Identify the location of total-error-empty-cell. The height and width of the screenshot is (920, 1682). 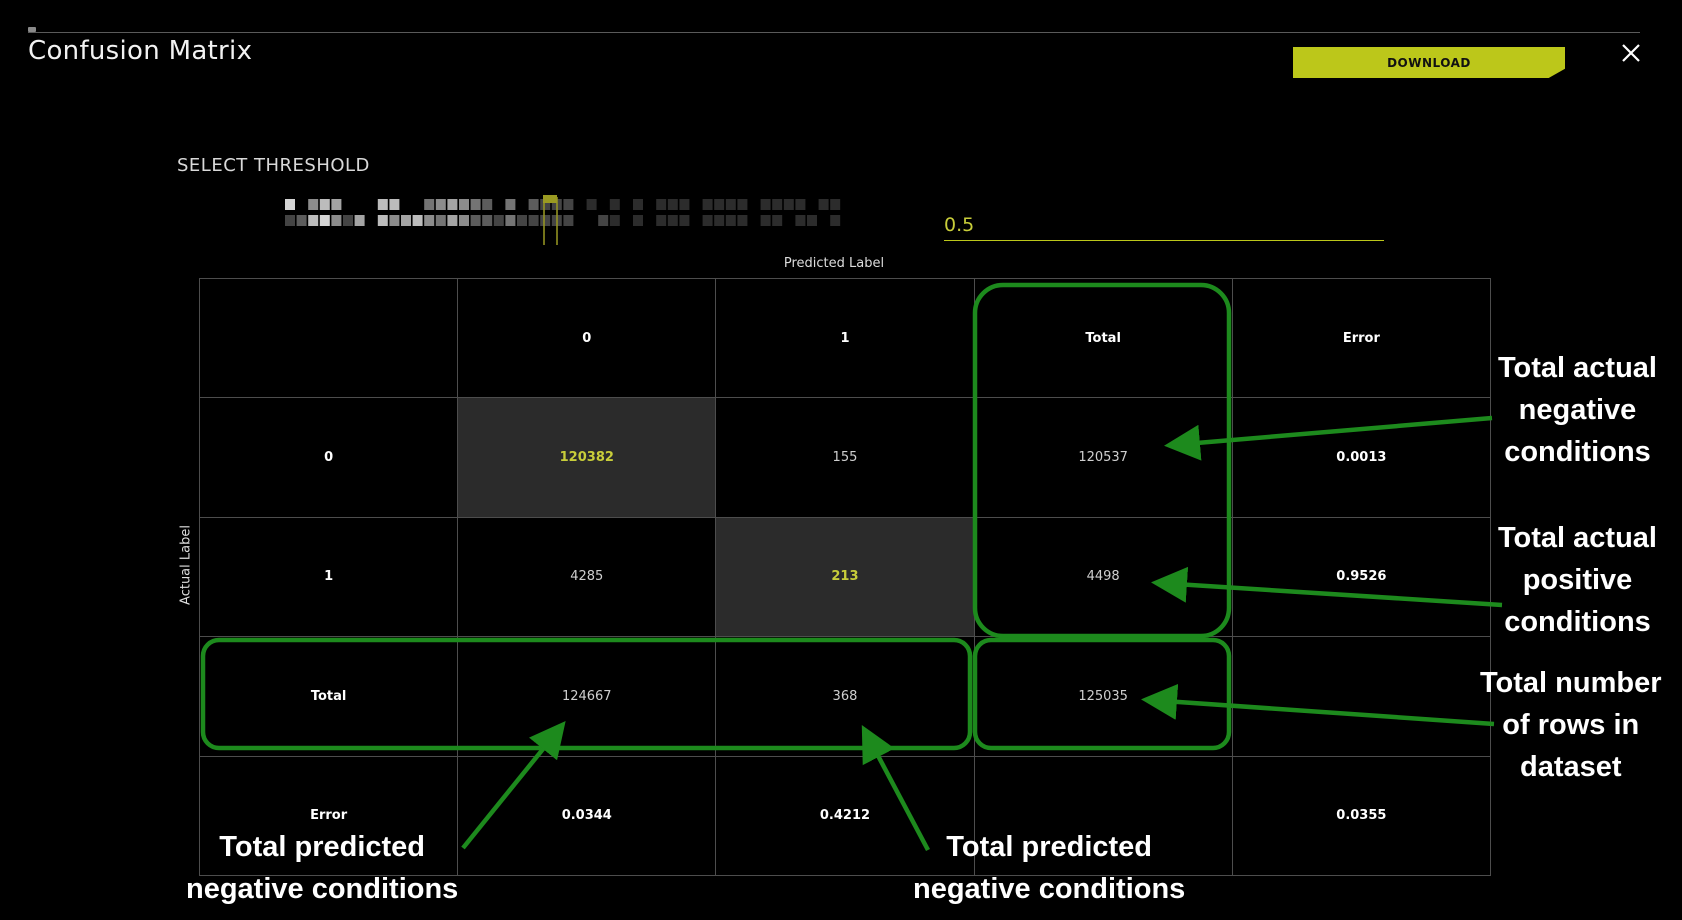
(1361, 696).